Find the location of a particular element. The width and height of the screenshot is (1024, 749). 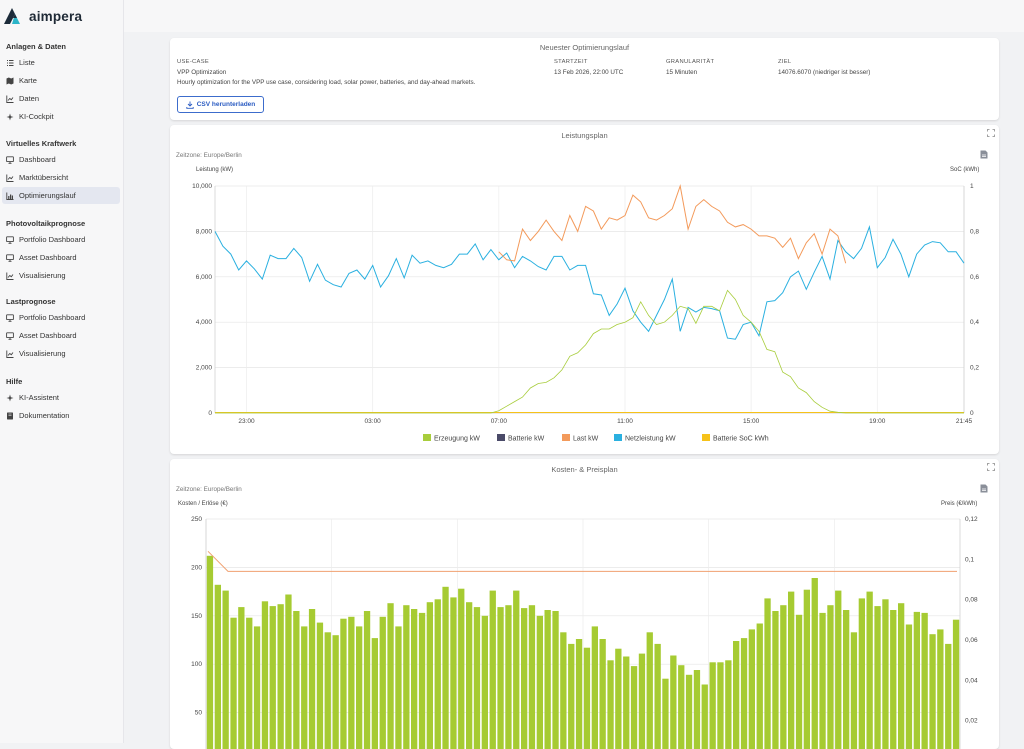

x-tick-label: 03:00 is located at coordinates (373, 421).